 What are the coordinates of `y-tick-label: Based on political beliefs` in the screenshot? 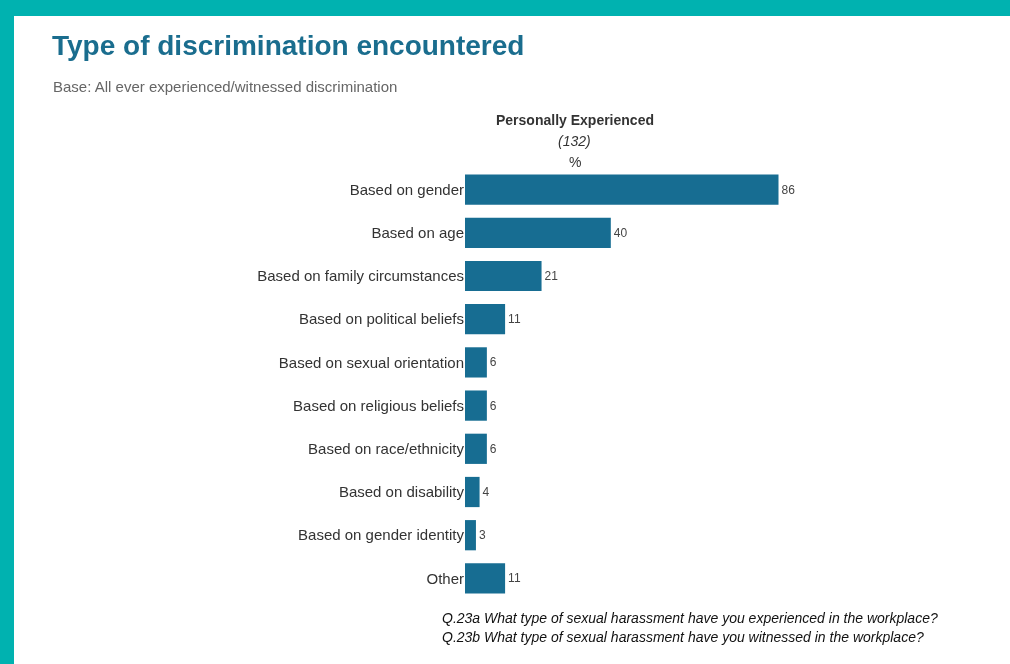 It's located at (381, 319).